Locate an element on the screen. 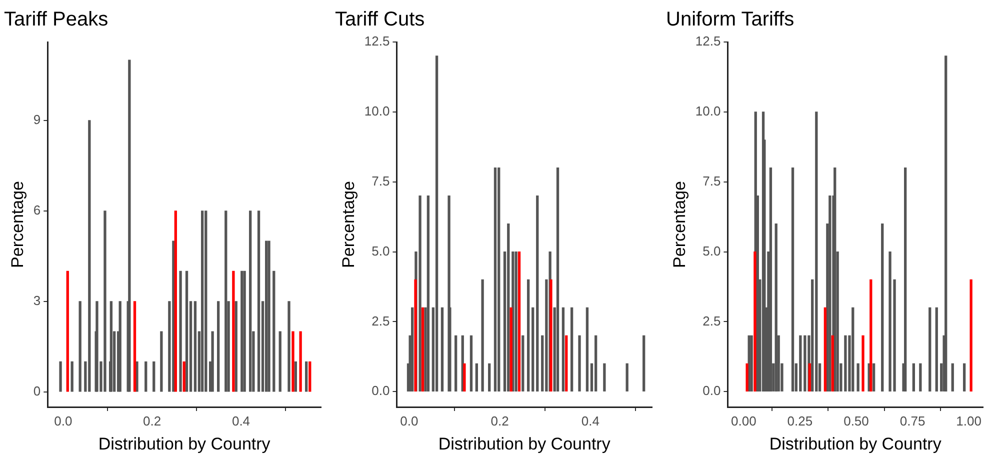 The height and width of the screenshot is (459, 993). x-tick-label: 1.00 is located at coordinates (969, 420).